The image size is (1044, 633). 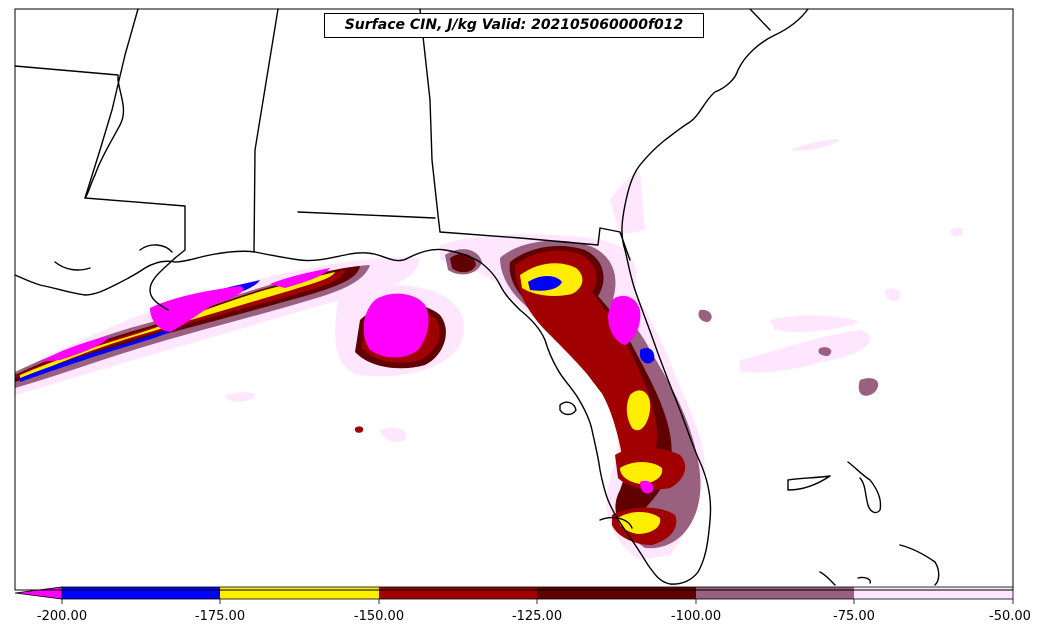 What do you see at coordinates (115, 195) in the screenshot?
I see `mississippi-delta` at bounding box center [115, 195].